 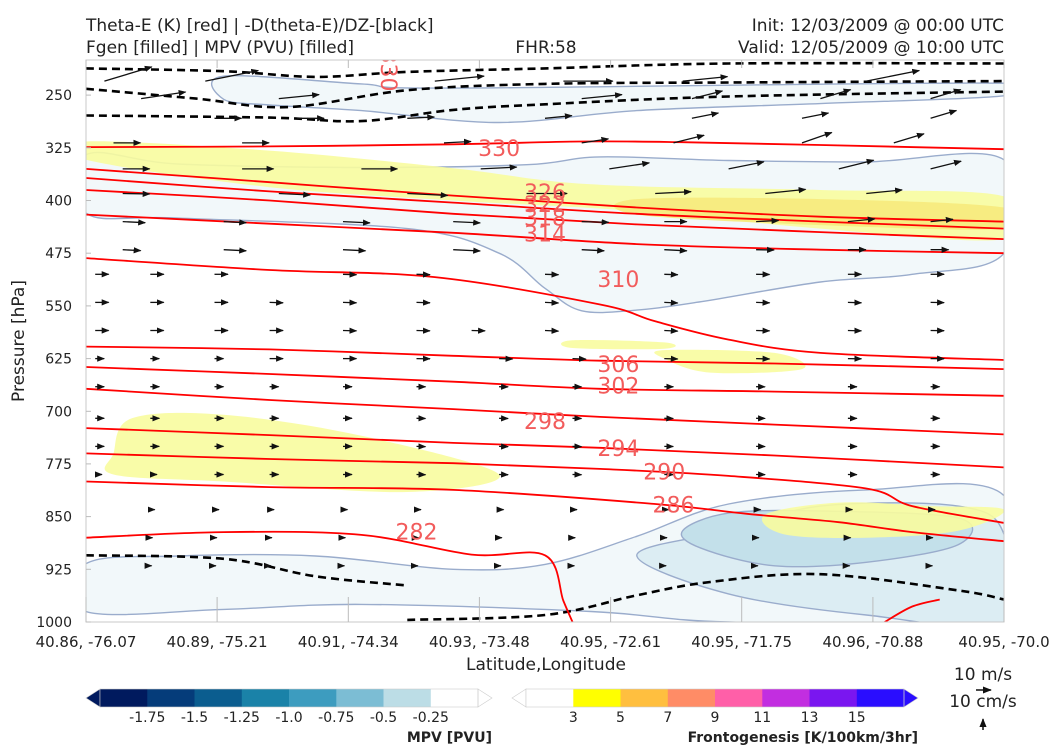 I want to click on y-tick-label-850: 850, so click(x=58, y=518).